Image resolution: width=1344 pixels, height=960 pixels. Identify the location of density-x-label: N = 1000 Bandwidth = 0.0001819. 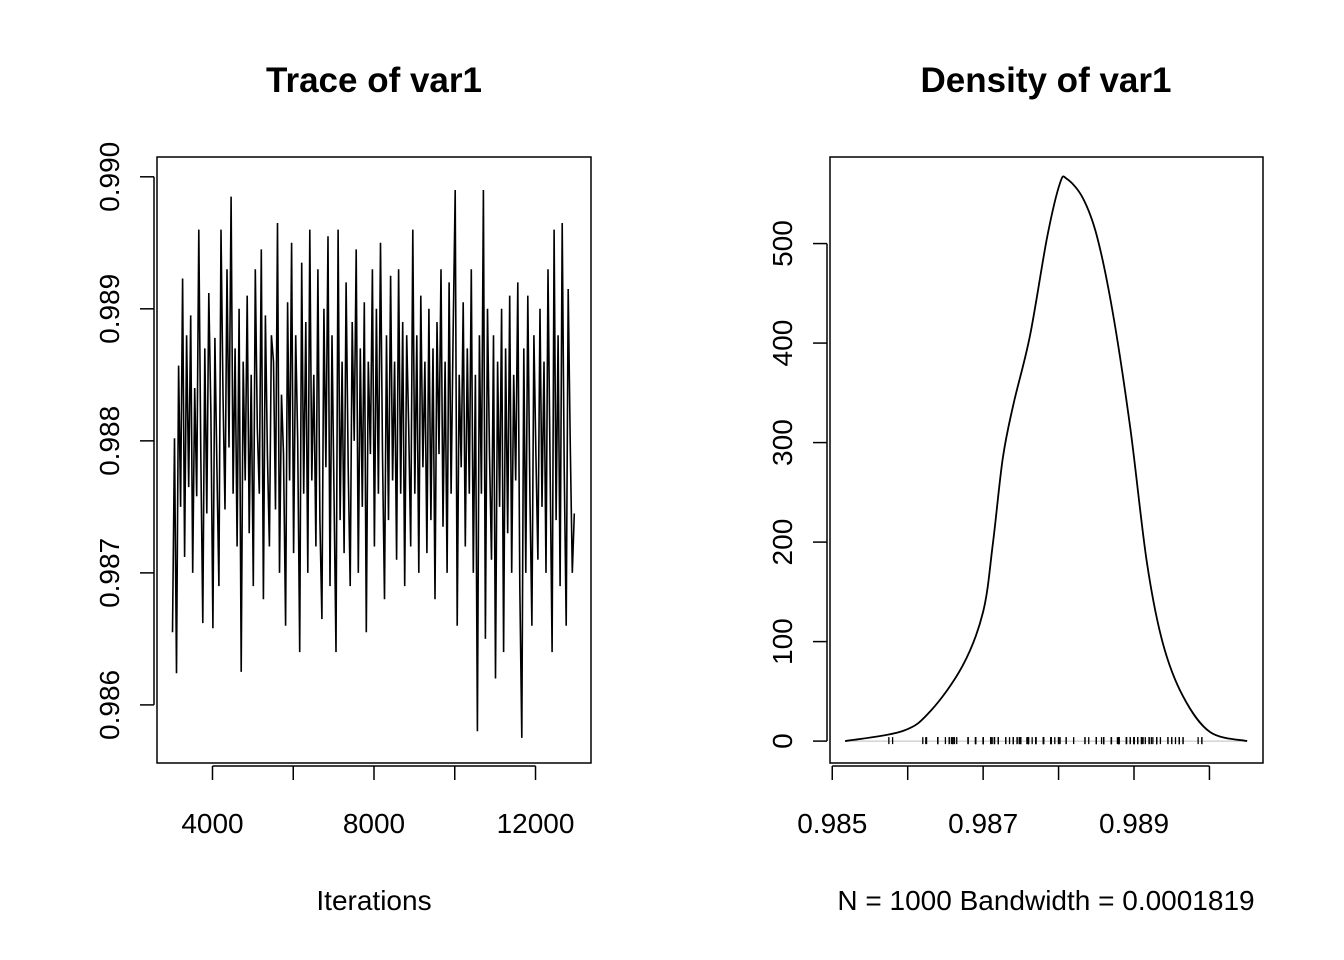
(1045, 900).